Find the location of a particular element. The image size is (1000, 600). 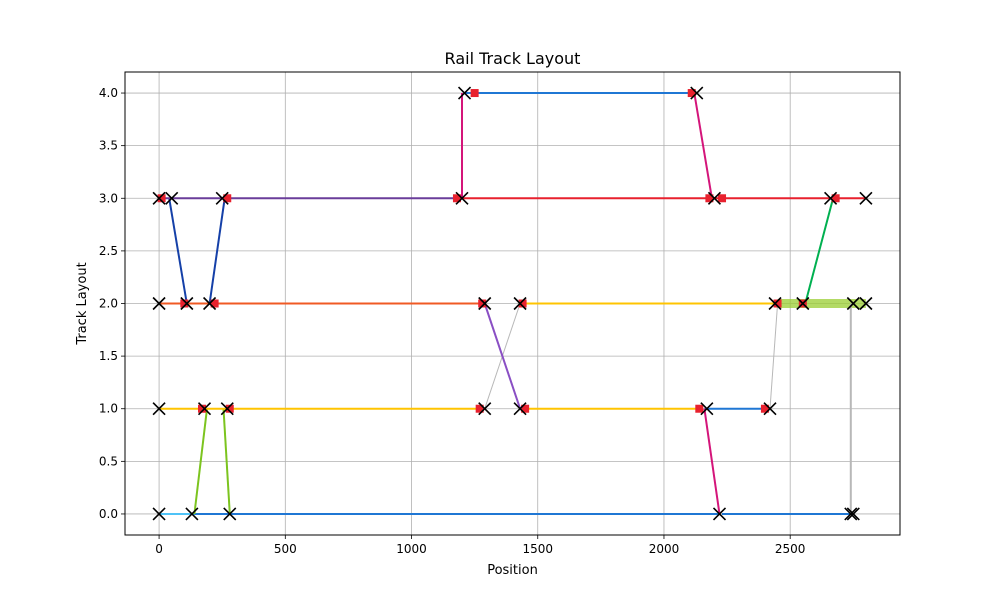

x-tick-label: 500 is located at coordinates (285, 549).